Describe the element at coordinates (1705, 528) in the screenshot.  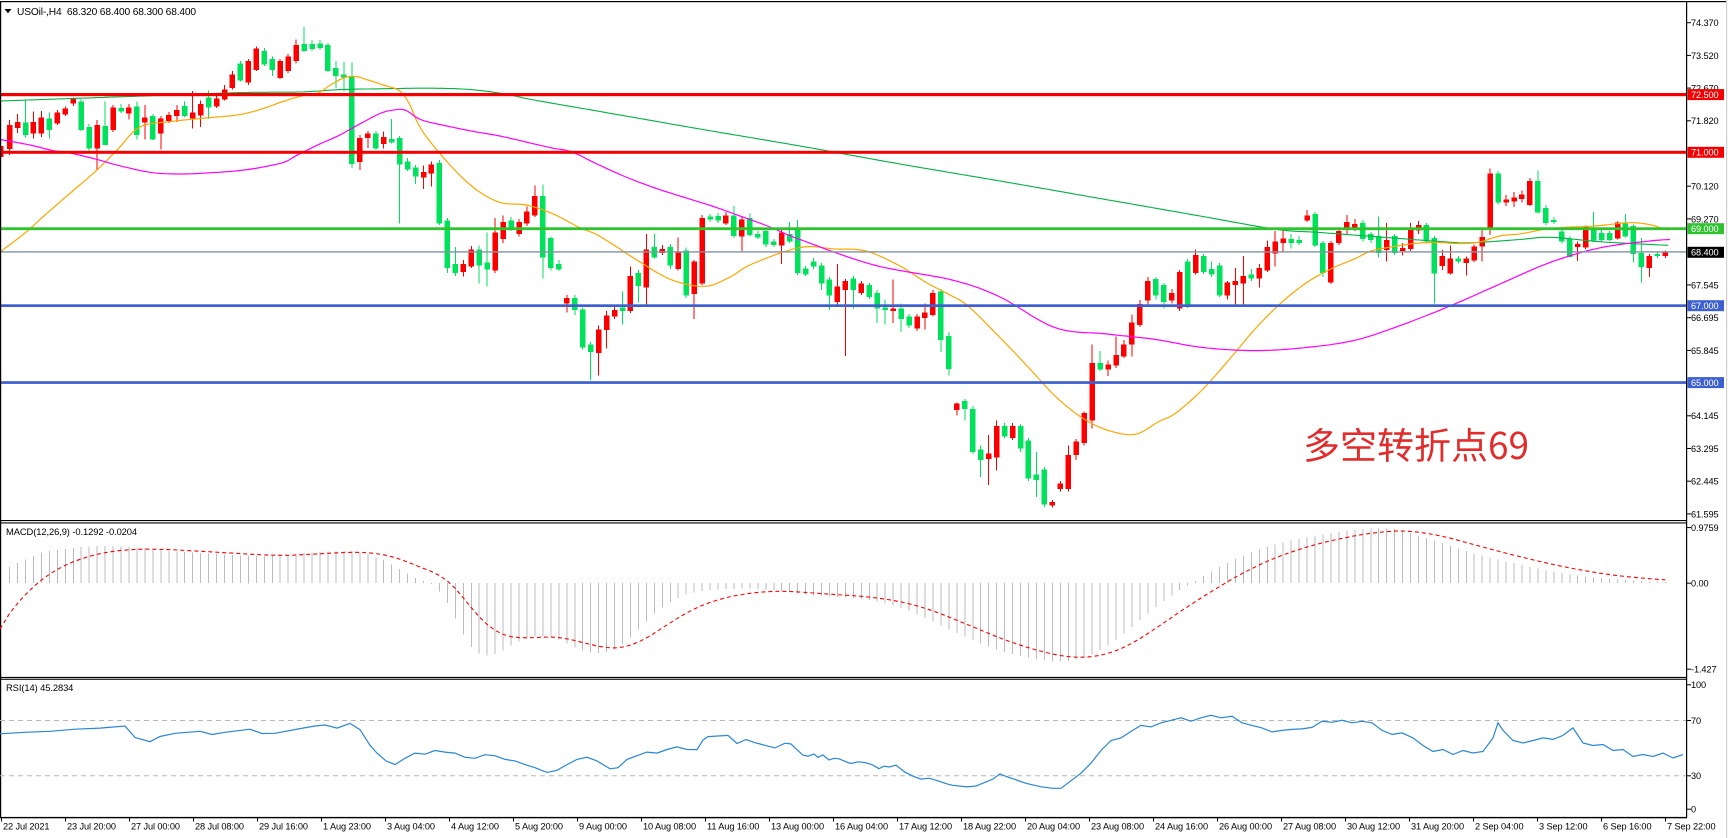
I see `svg-text: 0.9759` at that location.